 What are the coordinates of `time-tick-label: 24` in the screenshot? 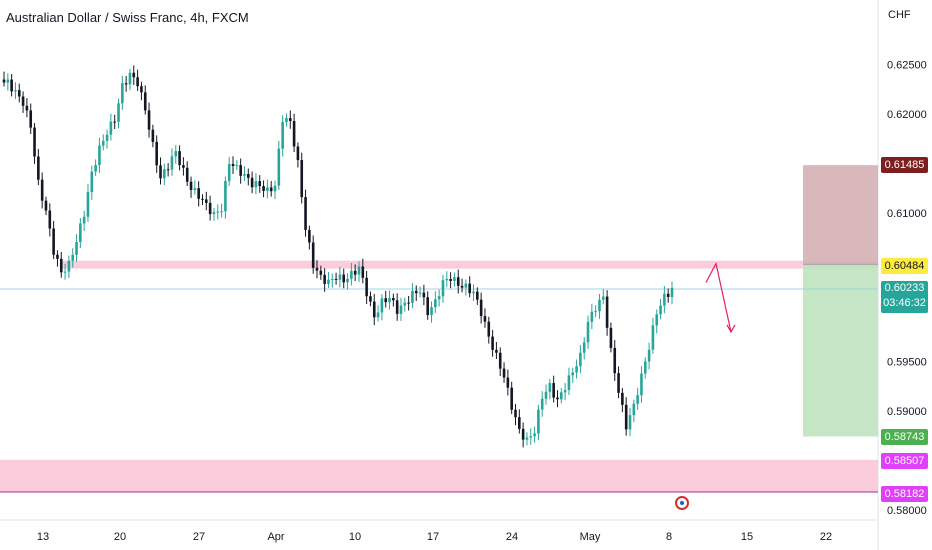 It's located at (512, 537).